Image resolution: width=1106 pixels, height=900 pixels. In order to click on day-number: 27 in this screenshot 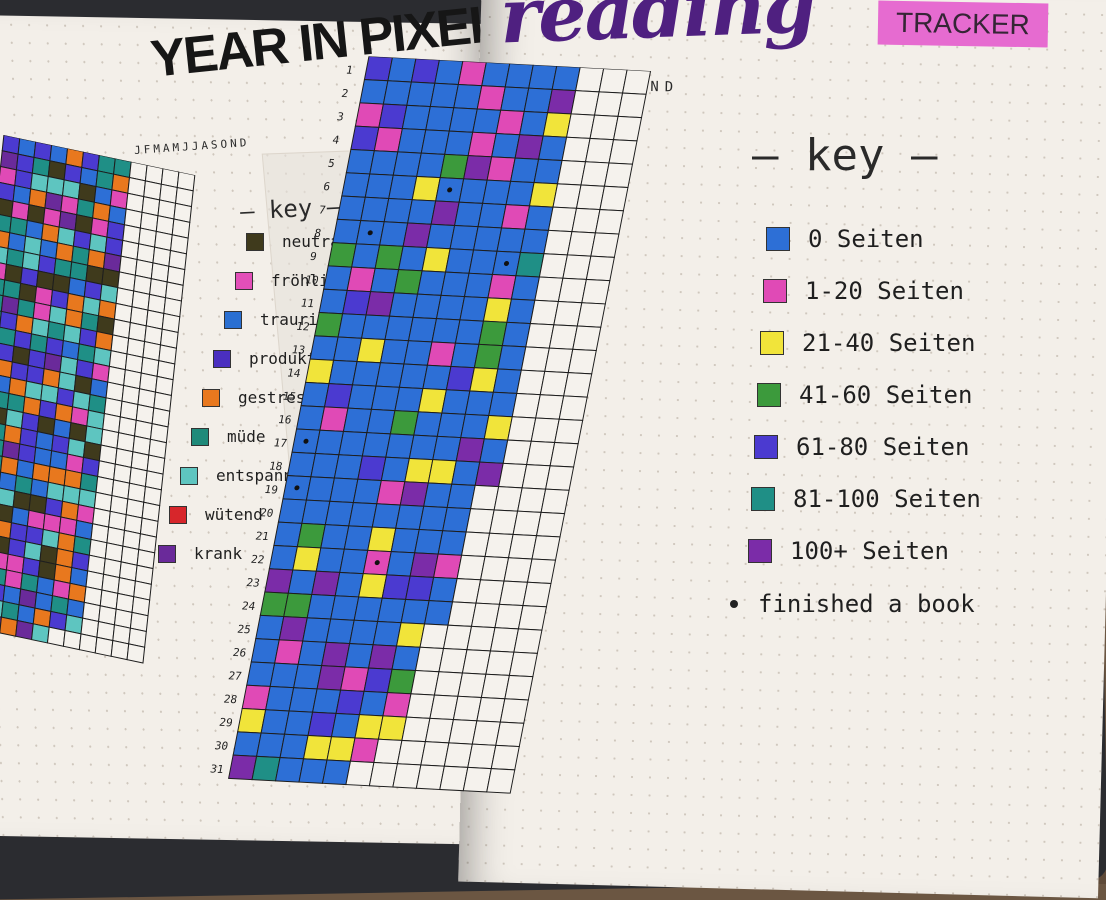, I will do `click(235, 676)`.